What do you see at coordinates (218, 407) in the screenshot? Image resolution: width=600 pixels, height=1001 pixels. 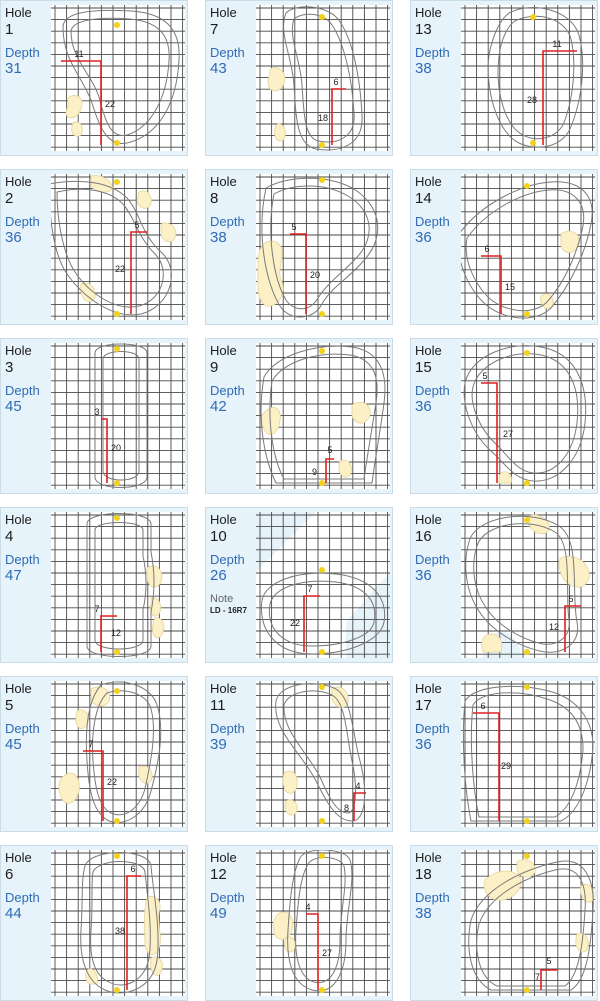 I see `depth-value: 42` at bounding box center [218, 407].